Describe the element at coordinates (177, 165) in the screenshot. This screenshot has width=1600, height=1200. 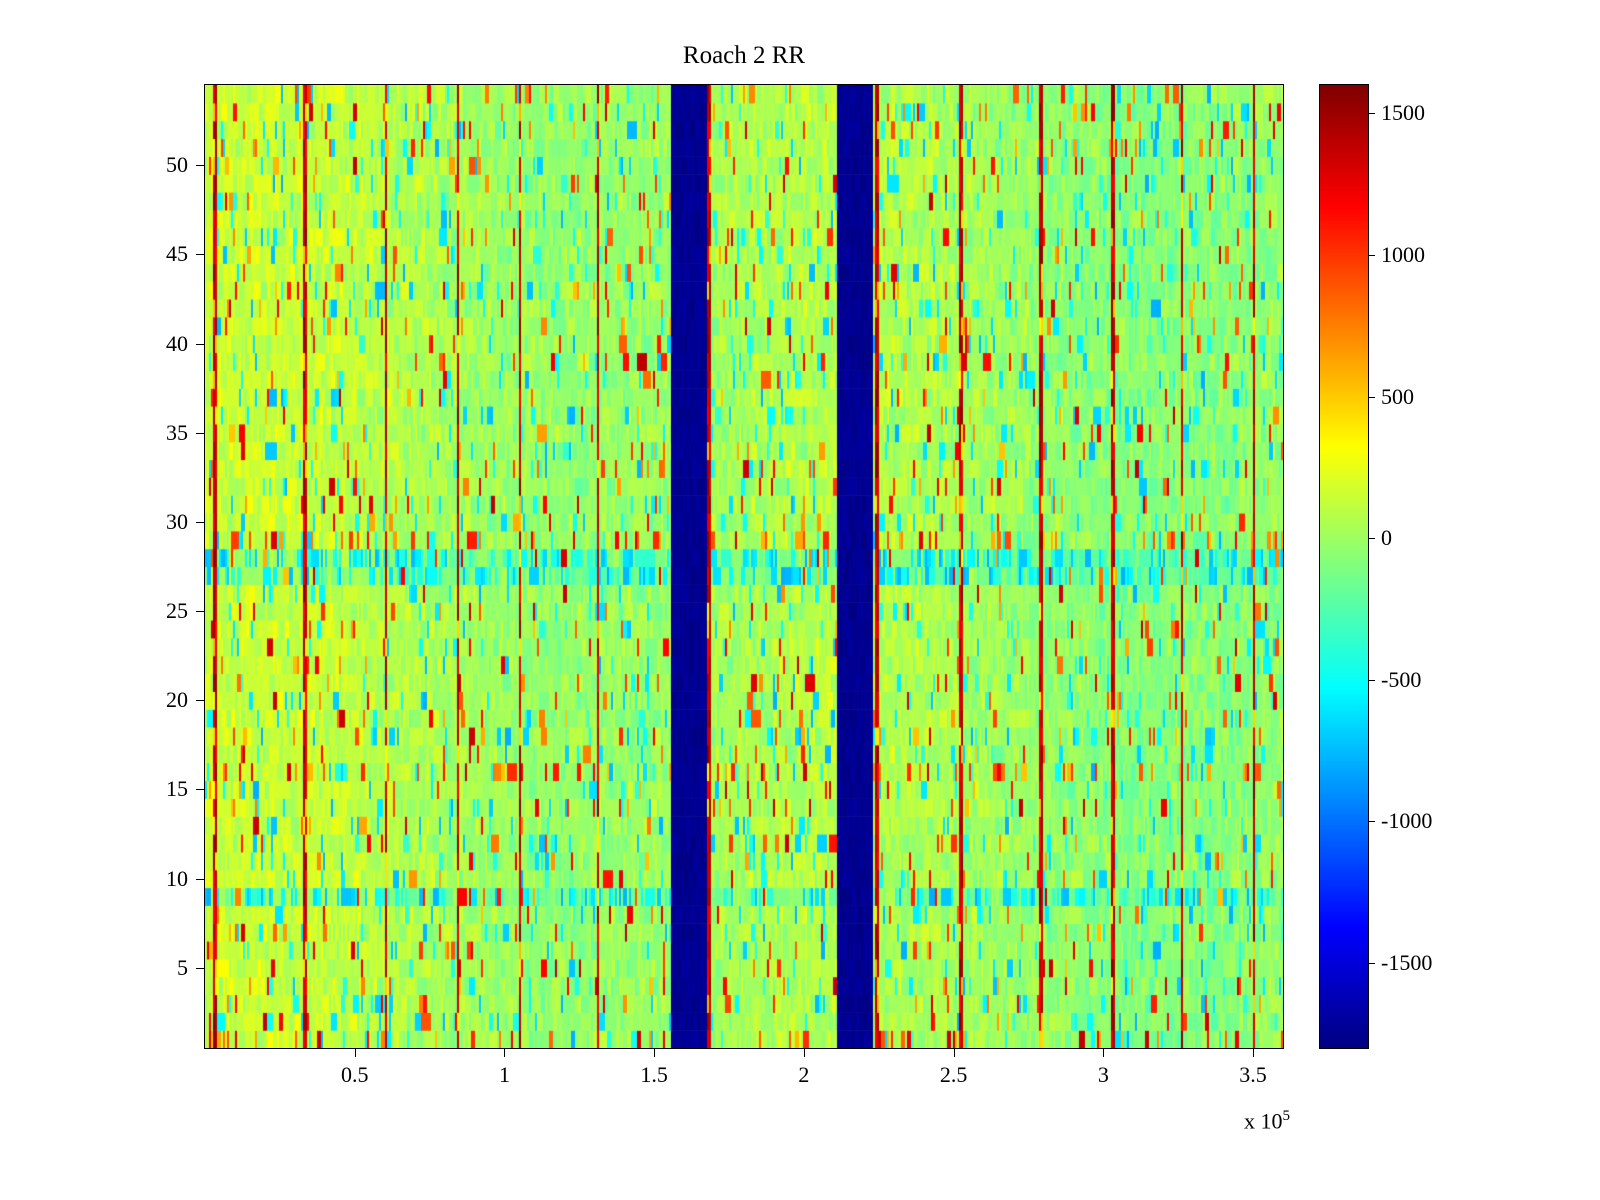
I see `y-tick-label: 50` at that location.